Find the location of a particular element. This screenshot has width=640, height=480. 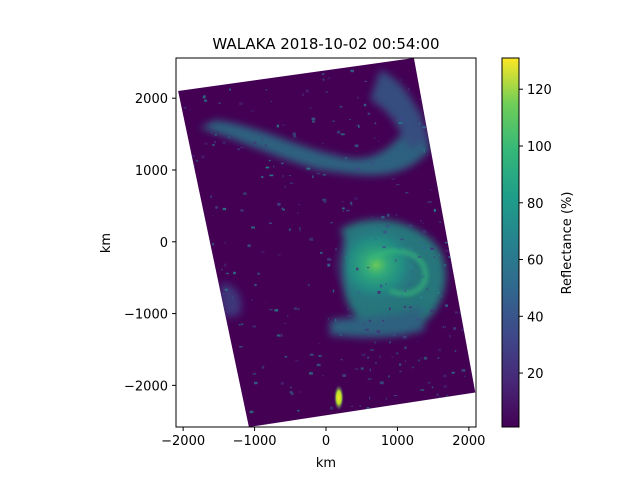

bright-spot is located at coordinates (338, 397).